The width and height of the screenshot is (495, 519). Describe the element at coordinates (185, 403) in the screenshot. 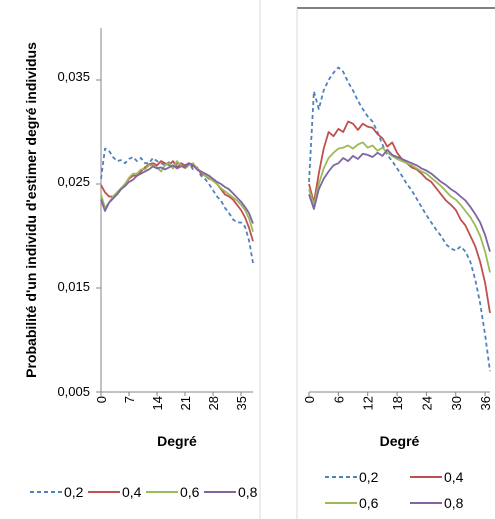

I see `x-tick-label: 21` at that location.